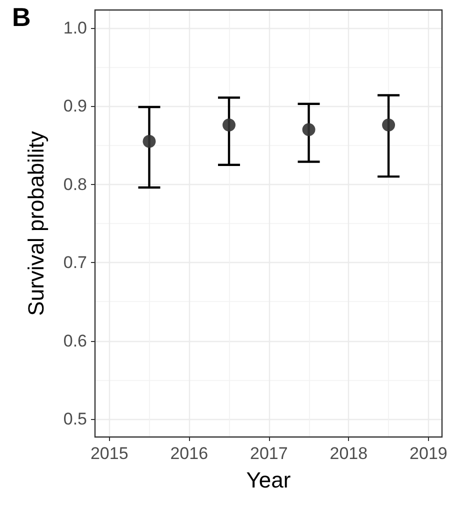  I want to click on text: B, so click(21, 17).